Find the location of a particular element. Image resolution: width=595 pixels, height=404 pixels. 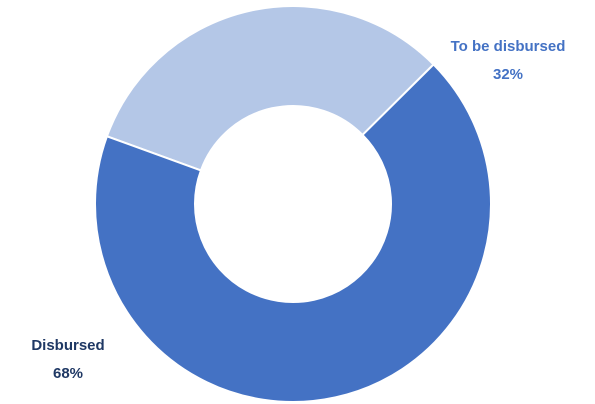

slice-value-disbursed: 68% is located at coordinates (68, 373).